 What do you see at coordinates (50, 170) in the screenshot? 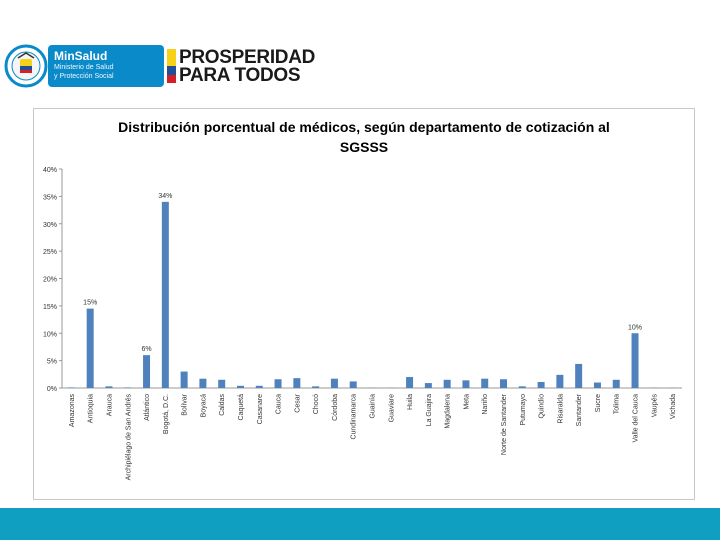
I see `y-tick-label: 40%` at bounding box center [50, 170].